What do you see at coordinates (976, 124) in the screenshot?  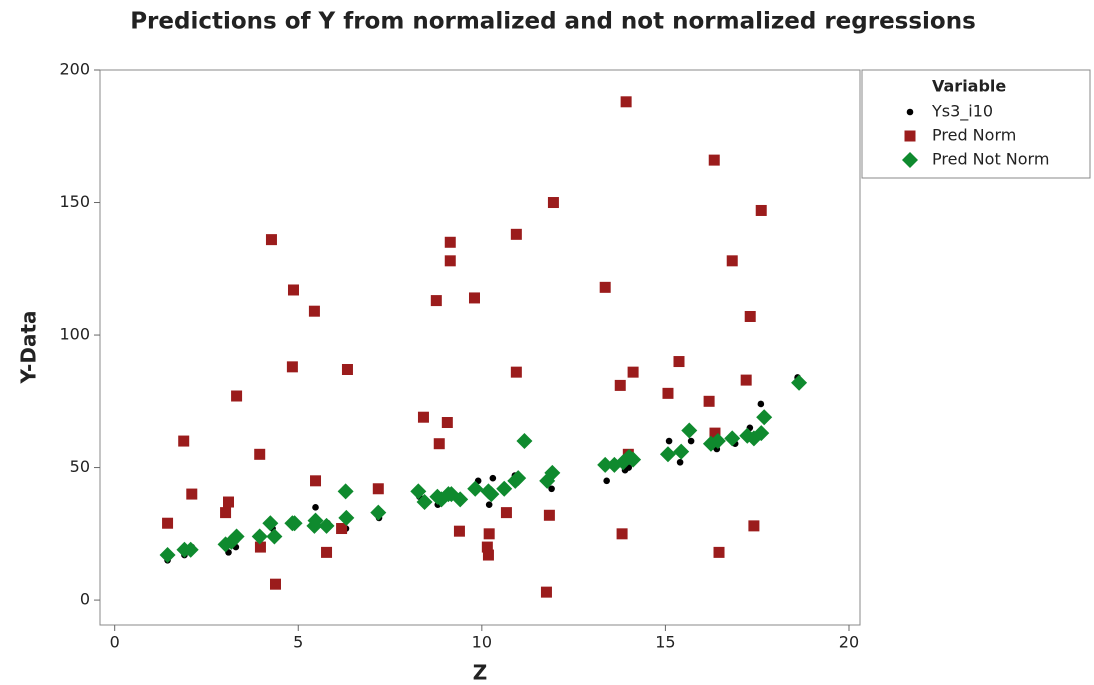 I see `legend-box` at bounding box center [976, 124].